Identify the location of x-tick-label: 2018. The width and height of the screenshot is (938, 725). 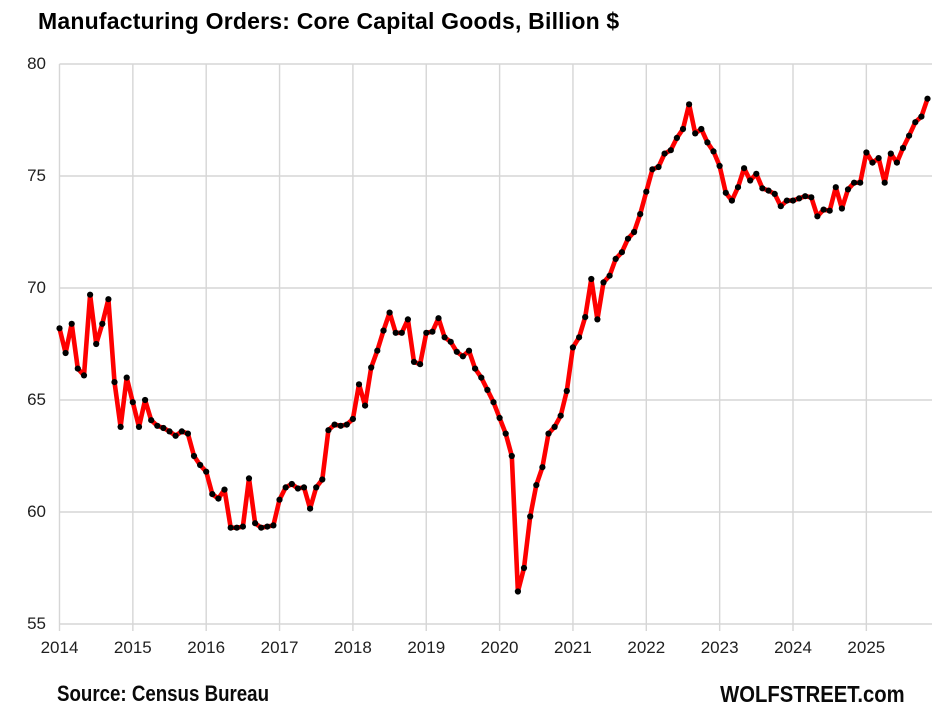
(352, 647).